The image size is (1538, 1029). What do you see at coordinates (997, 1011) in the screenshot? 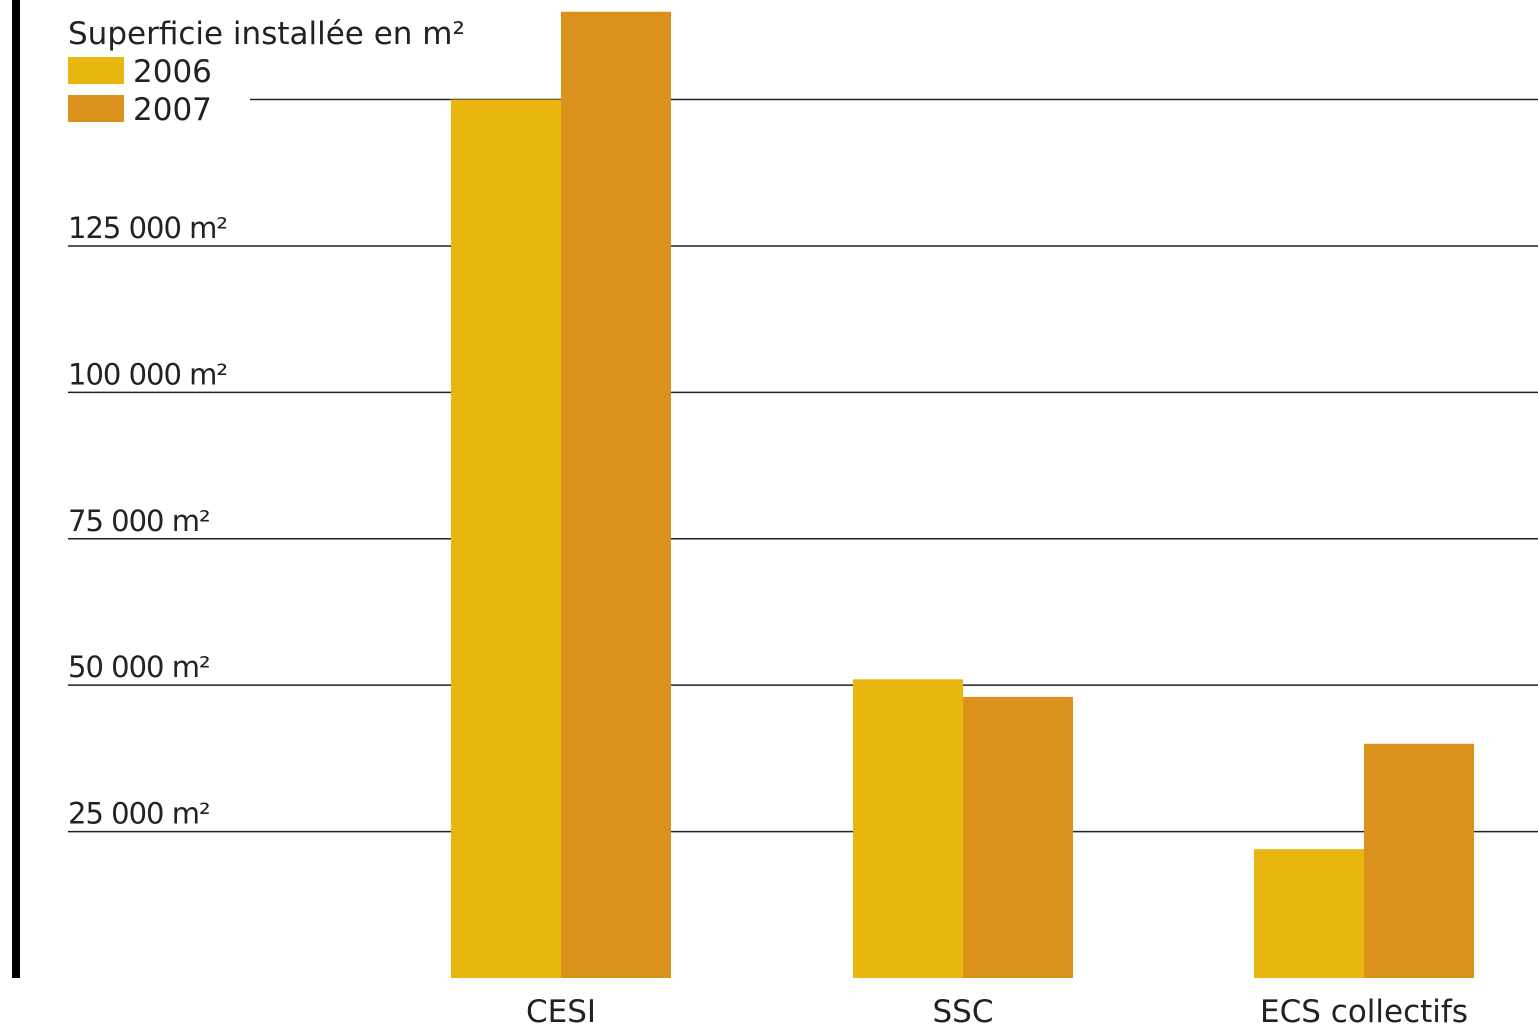
I see `category-labels: CESI SSC ECS collectifs` at bounding box center [997, 1011].